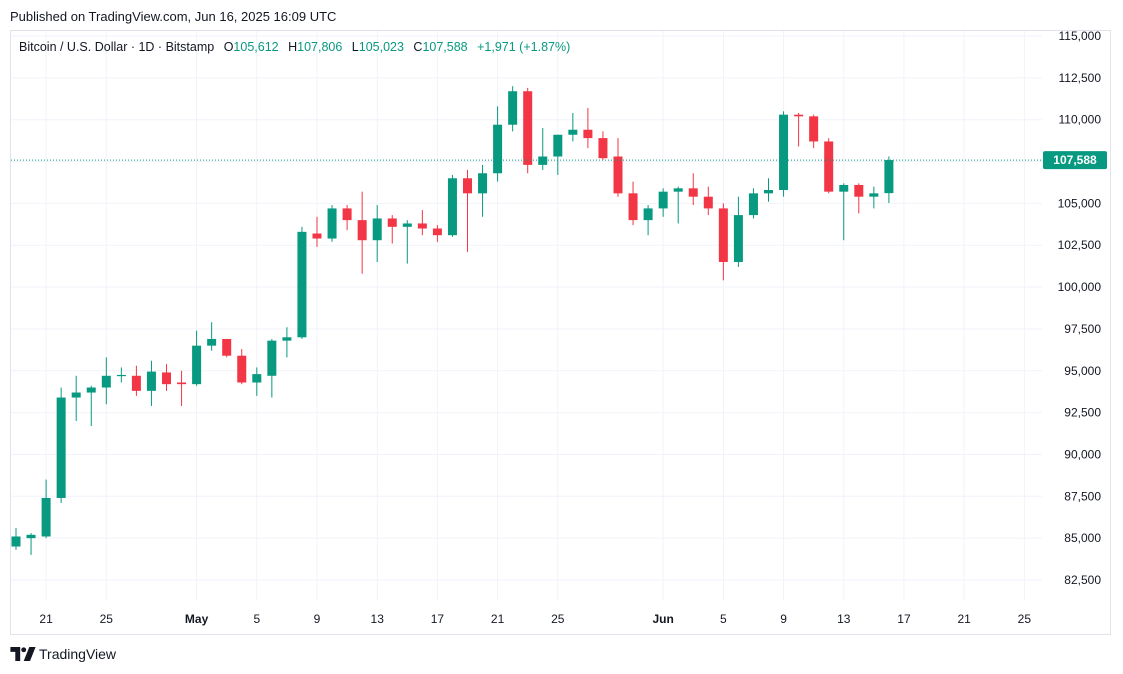 Image resolution: width=1123 pixels, height=674 pixels. Describe the element at coordinates (1080, 78) in the screenshot. I see `y-tick-label: 112,500` at that location.